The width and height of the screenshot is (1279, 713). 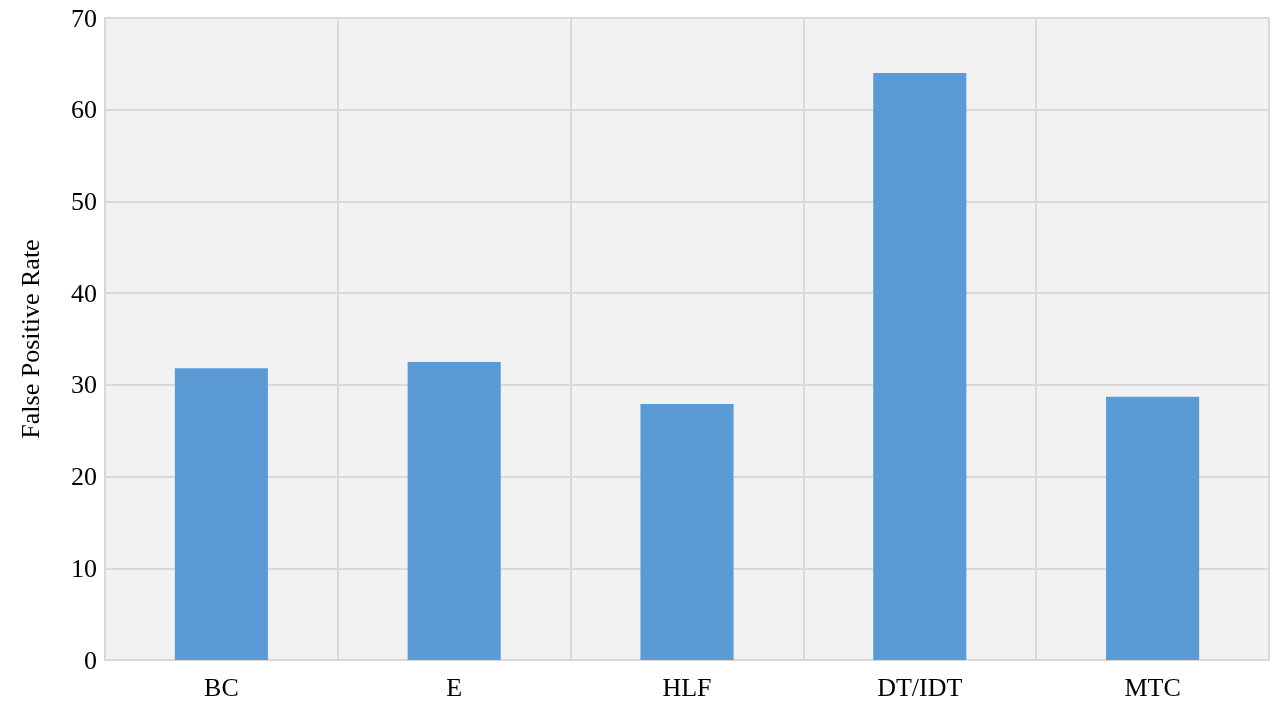 What do you see at coordinates (84, 568) in the screenshot?
I see `y-tick-label: 10` at bounding box center [84, 568].